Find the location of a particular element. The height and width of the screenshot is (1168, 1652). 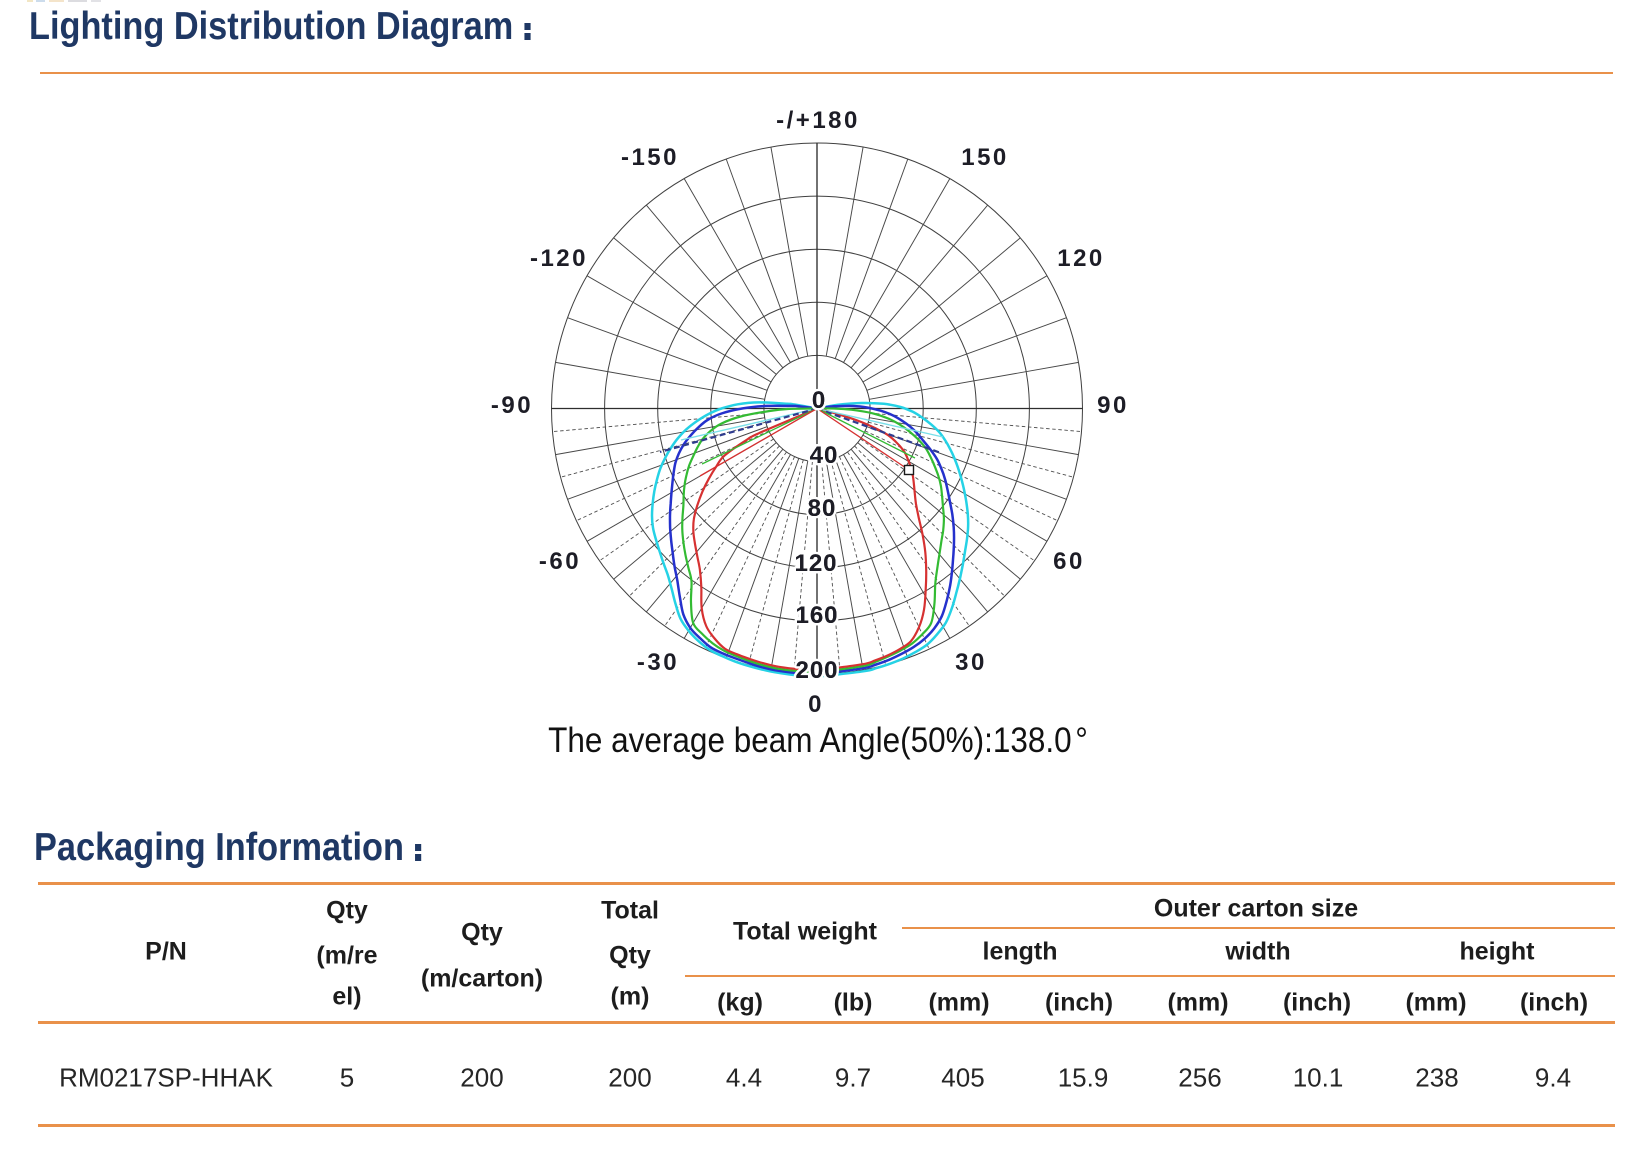

svg-text: -/+180 is located at coordinates (818, 120).